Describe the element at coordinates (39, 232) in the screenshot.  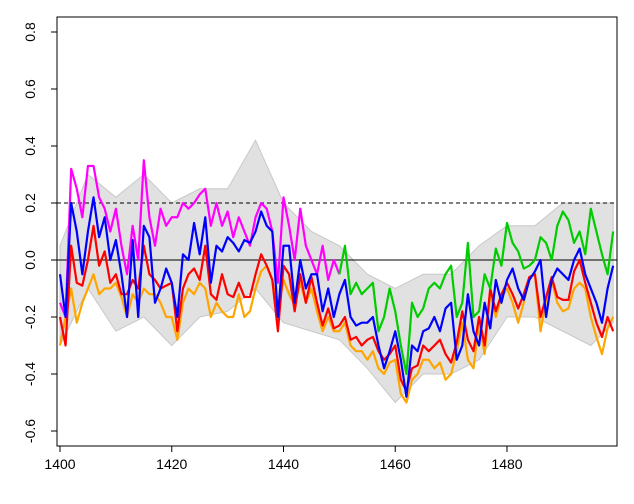
I see `y-axis: -0.6 -0.4 -0.2 0.0 0.2 0.4 0.6 0.8` at that location.